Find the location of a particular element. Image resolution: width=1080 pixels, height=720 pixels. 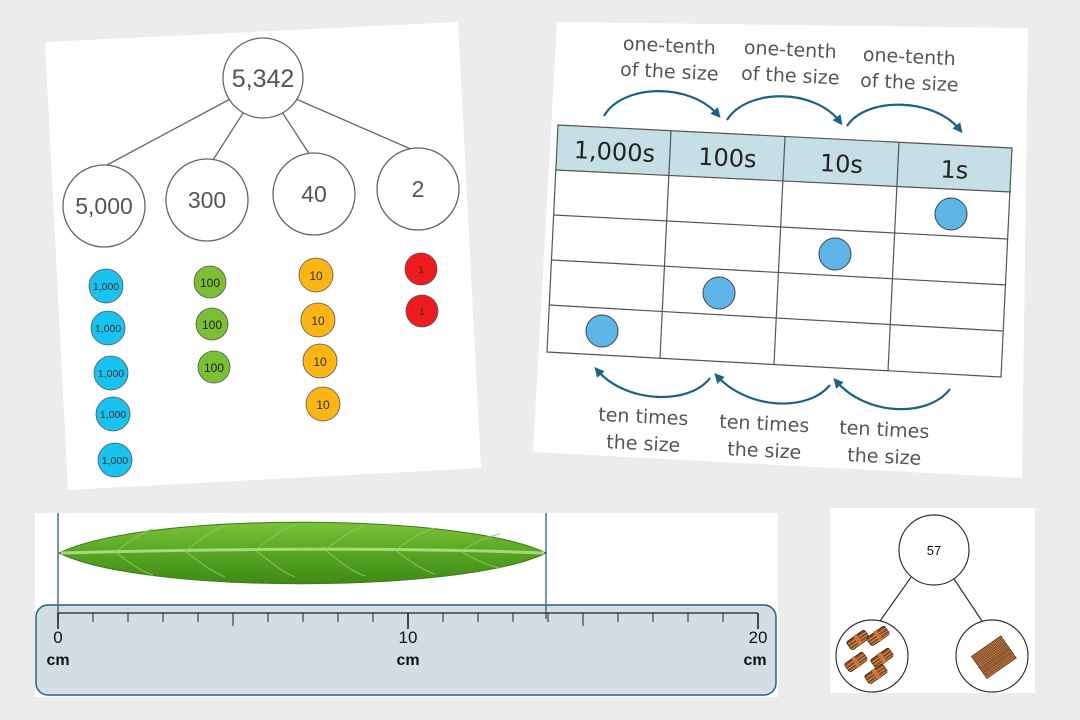

part-circle-ones: 2 is located at coordinates (418, 189).